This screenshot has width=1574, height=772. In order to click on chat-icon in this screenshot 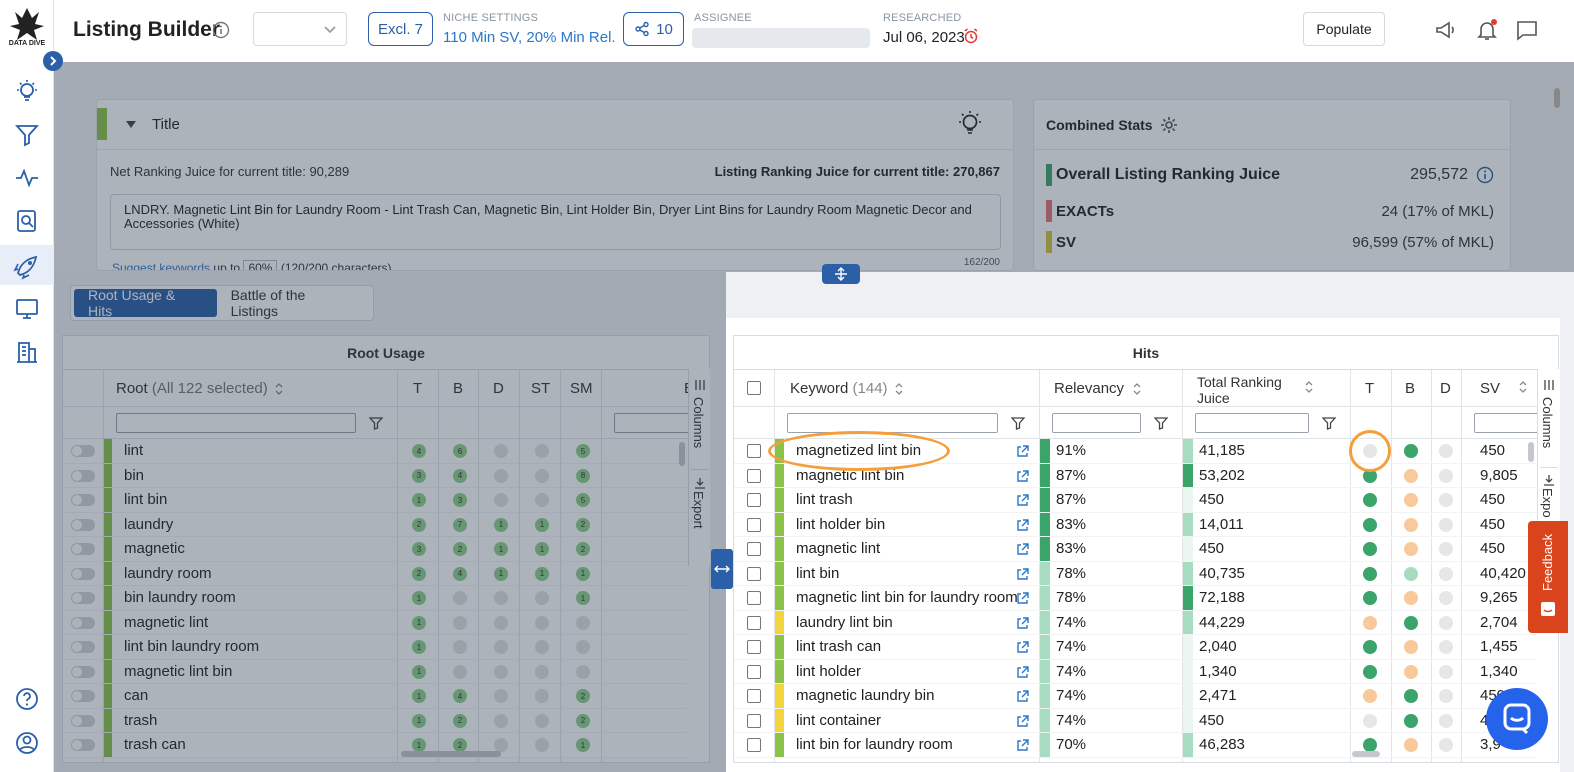, I will do `click(1527, 30)`.